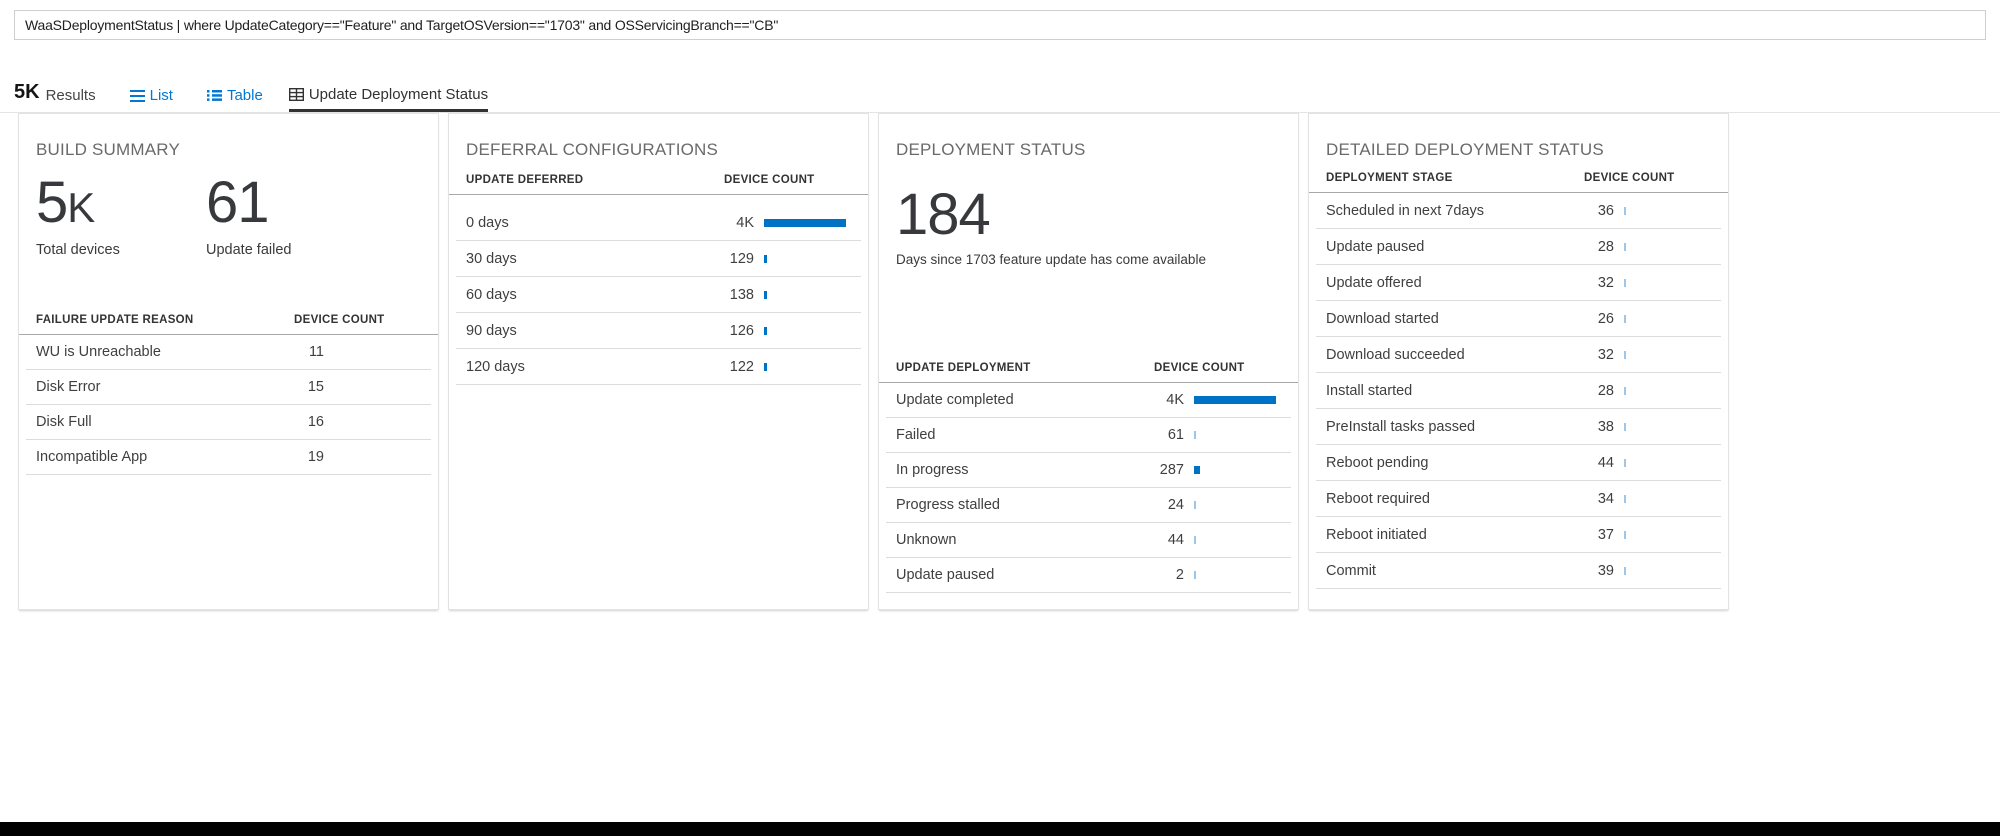 Image resolution: width=2000 pixels, height=836 pixels. What do you see at coordinates (1518, 211) in the screenshot?
I see `table-row: Scheduled in next 7days 36` at bounding box center [1518, 211].